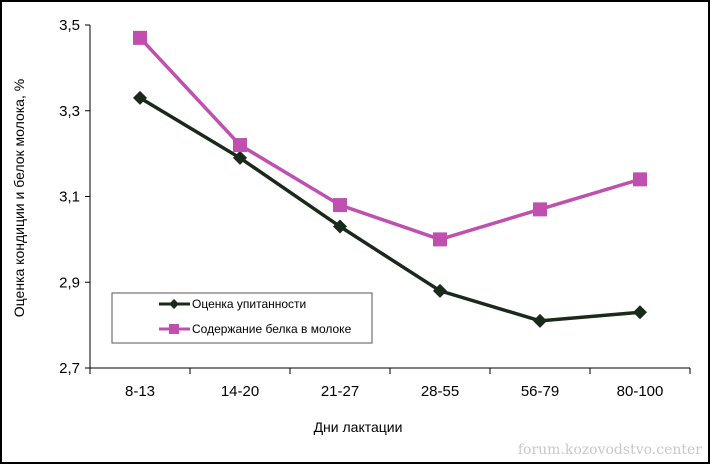  What do you see at coordinates (249, 304) in the screenshot?
I see `legend-entry-0: Оценка упитанности` at bounding box center [249, 304].